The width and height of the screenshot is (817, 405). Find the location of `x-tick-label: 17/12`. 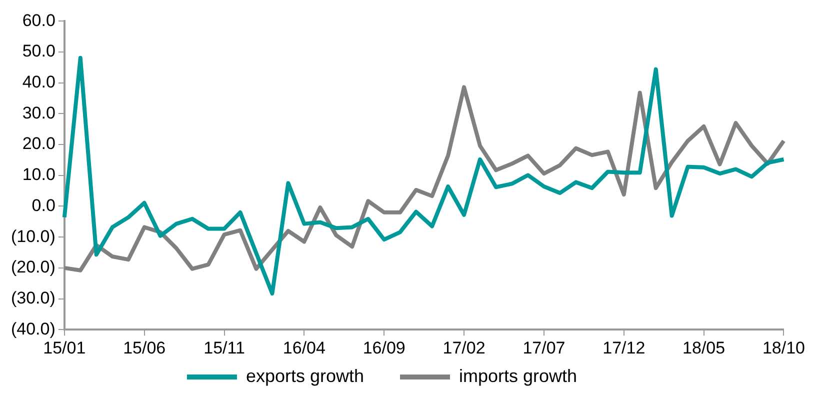

x-tick-label: 17/12 is located at coordinates (624, 348).